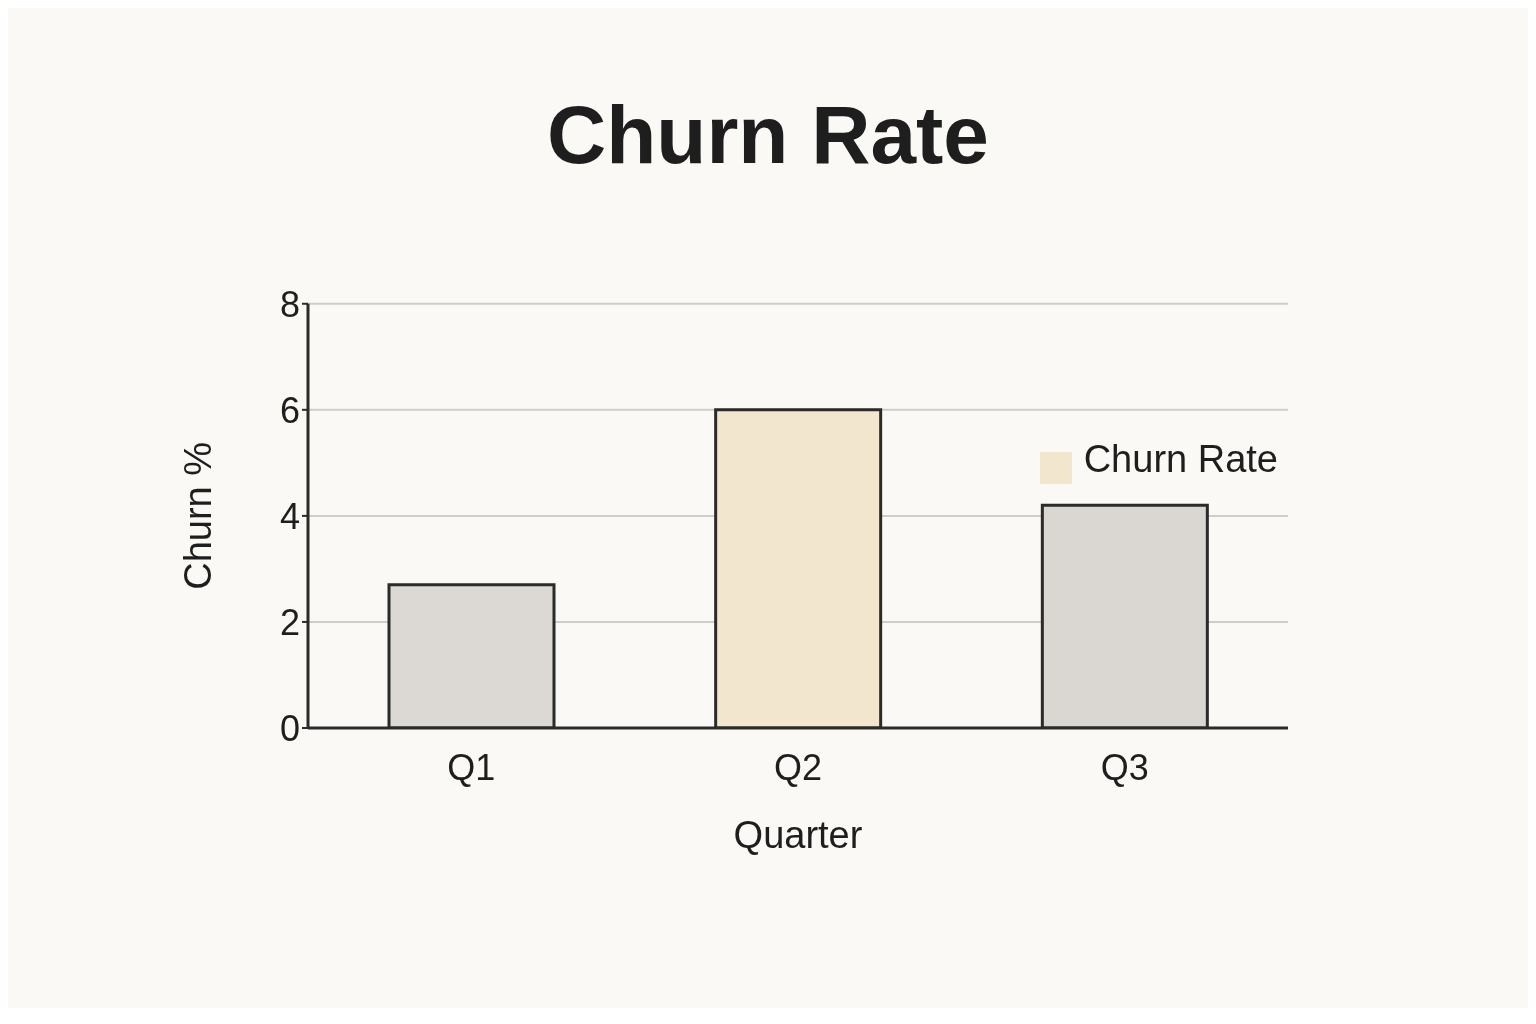  I want to click on y-tick-label: 4, so click(289, 516).